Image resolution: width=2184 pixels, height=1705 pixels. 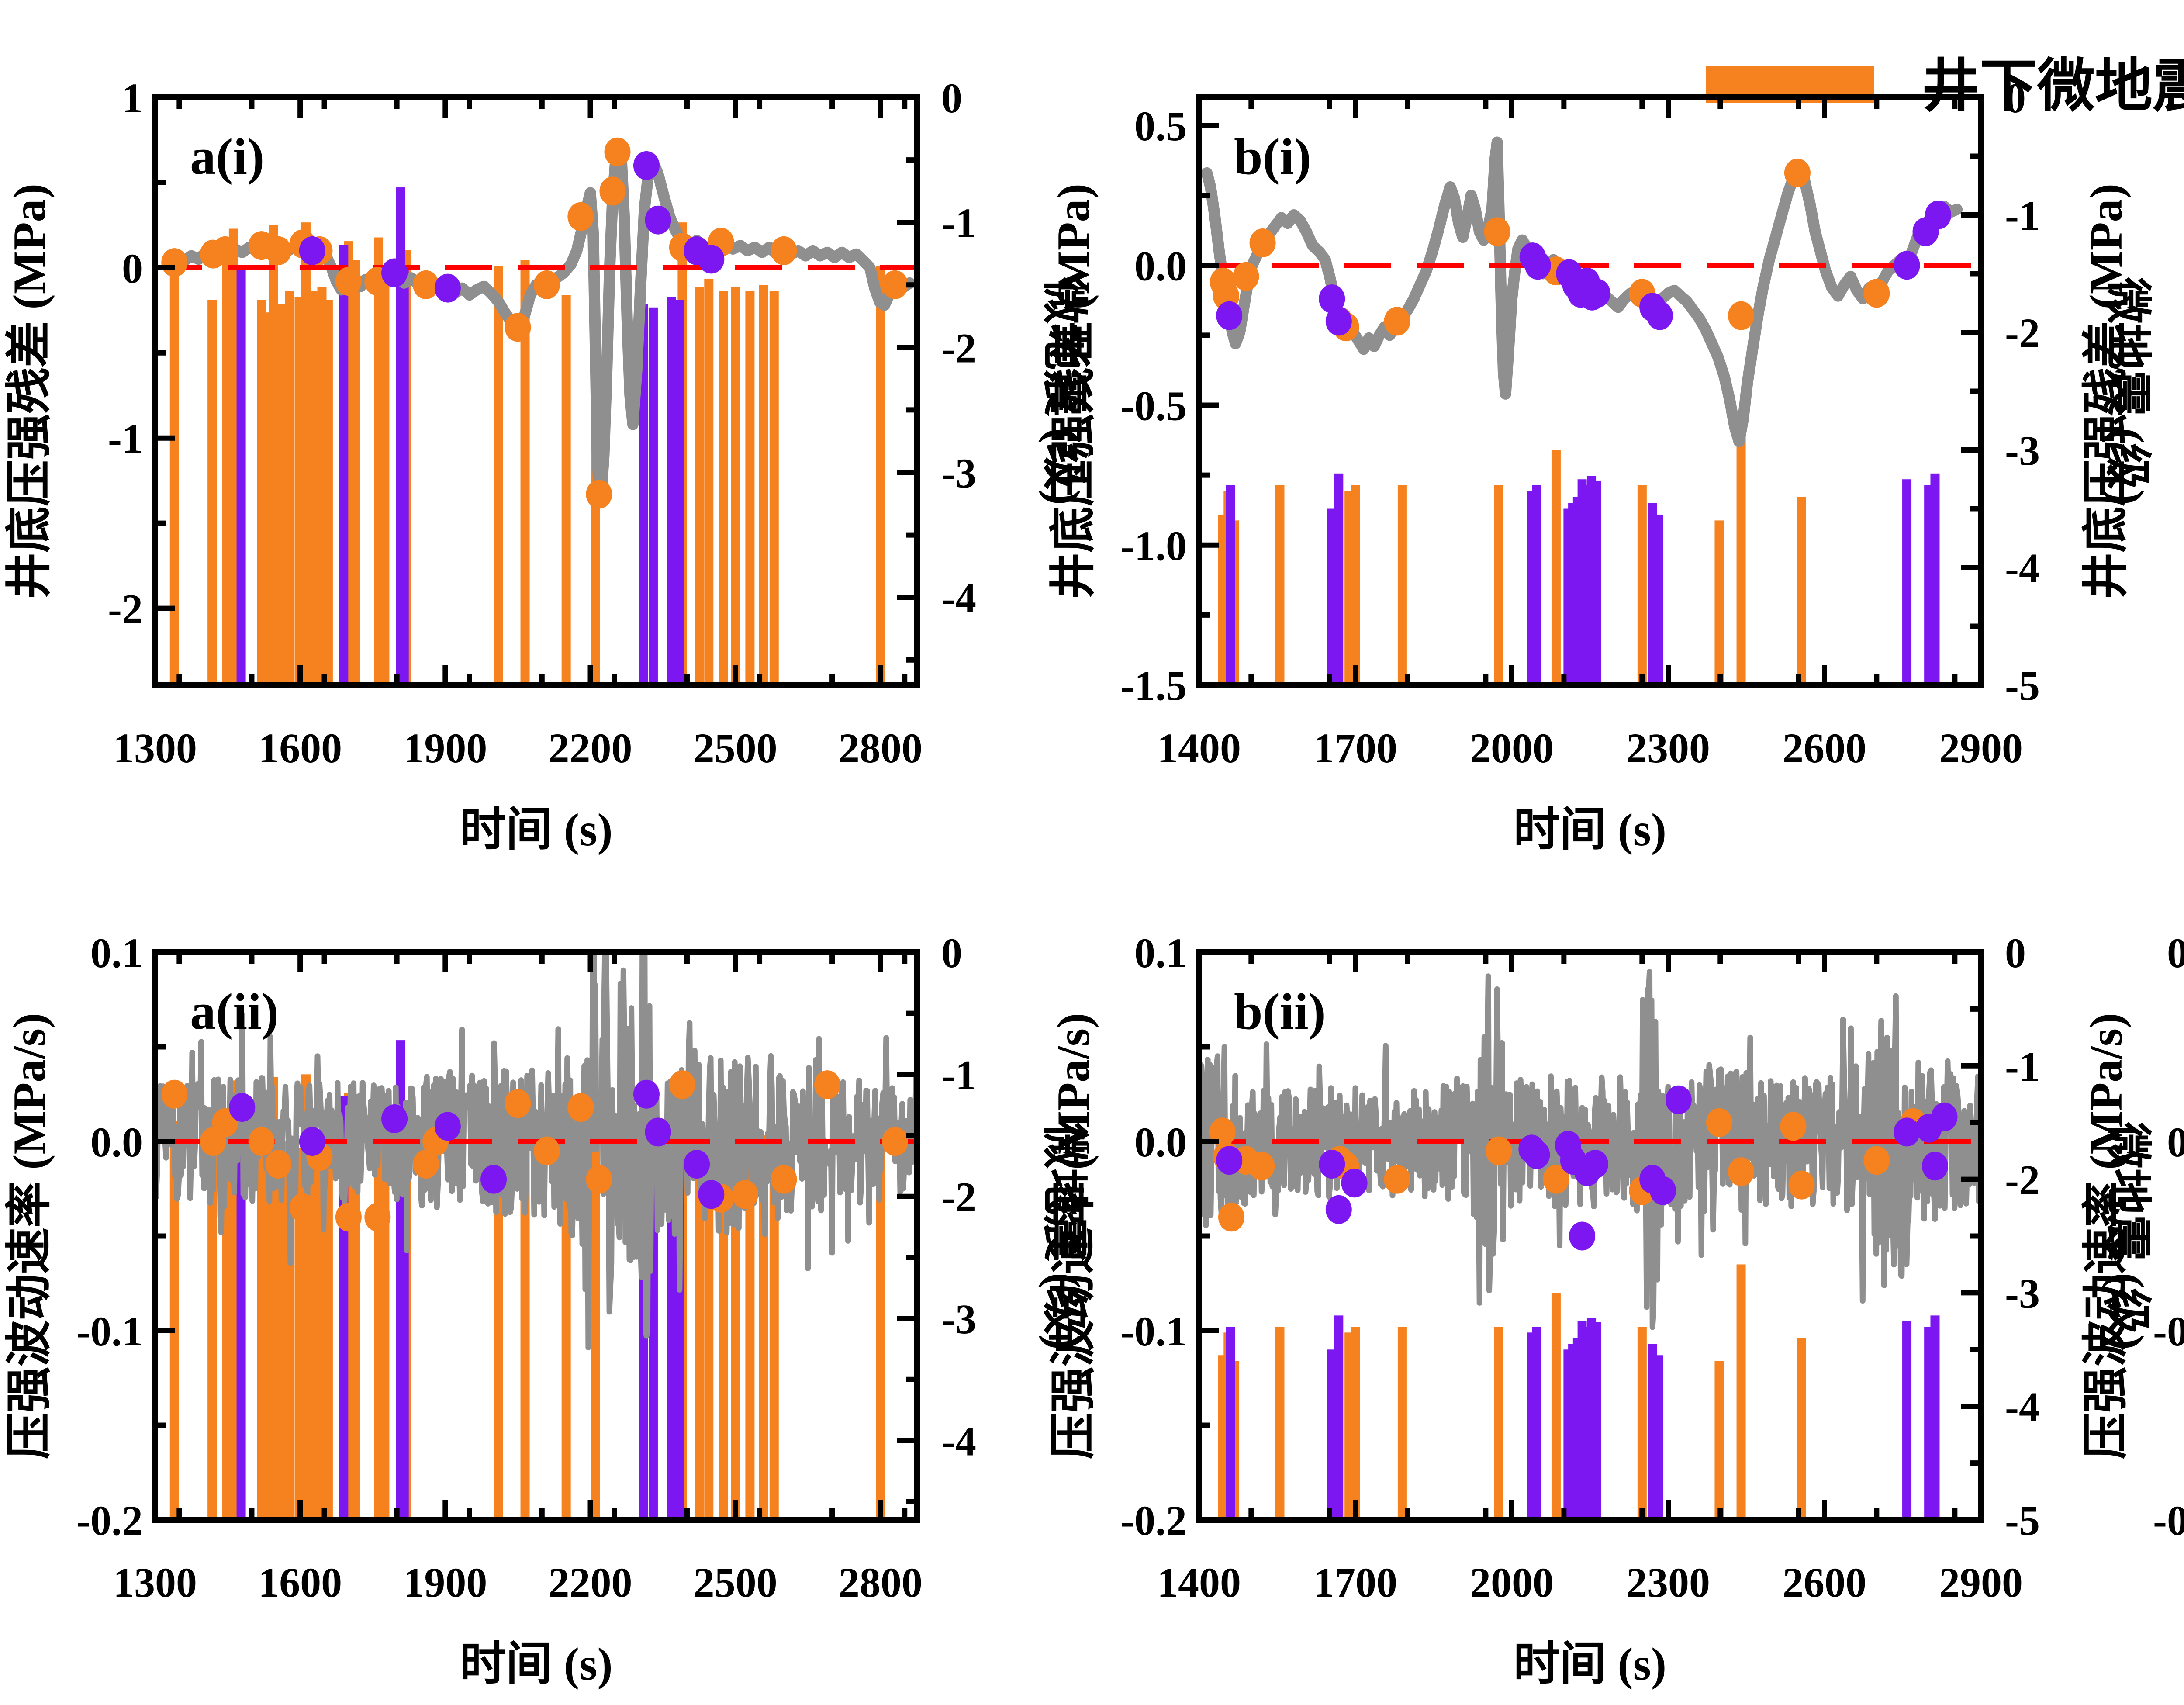 I want to click on x-tick-label: 1700, so click(x=1355, y=748).